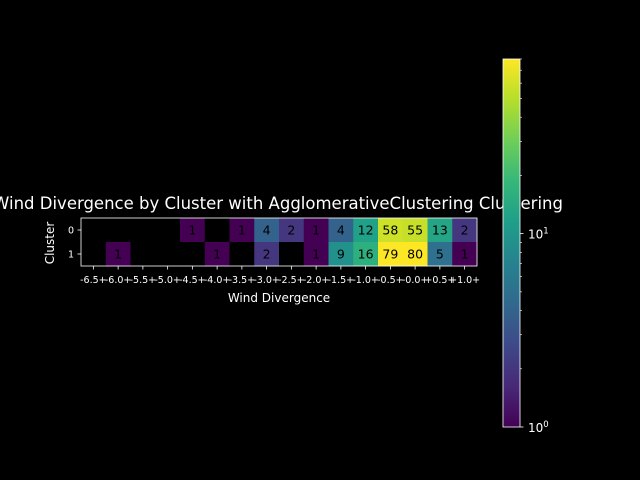 This screenshot has width=640, height=480. Describe the element at coordinates (538, 234) in the screenshot. I see `colorbar-tick-label: 101` at that location.